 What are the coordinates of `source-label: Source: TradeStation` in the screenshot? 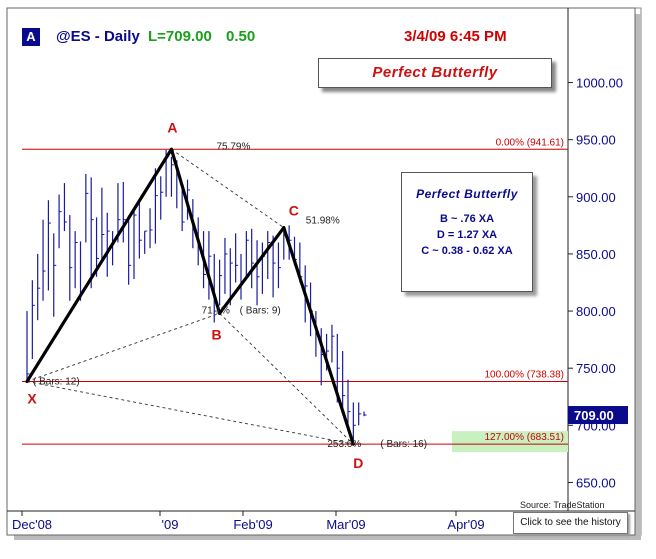 It's located at (562, 505).